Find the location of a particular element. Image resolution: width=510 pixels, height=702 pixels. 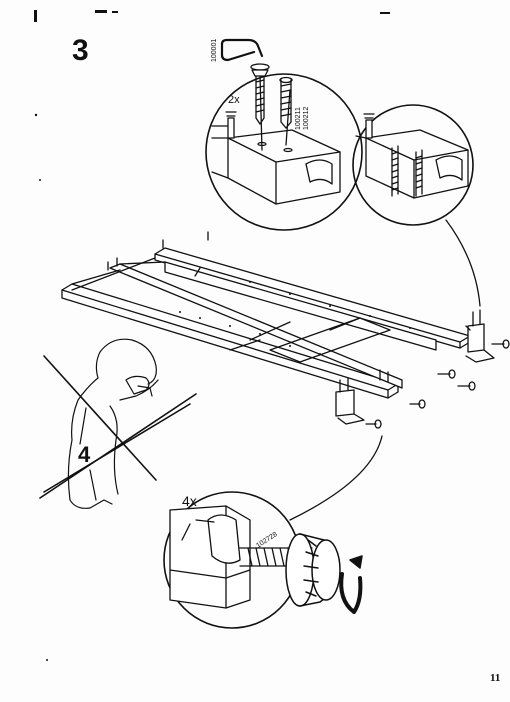

detail-circle-left is located at coordinates (284, 152).